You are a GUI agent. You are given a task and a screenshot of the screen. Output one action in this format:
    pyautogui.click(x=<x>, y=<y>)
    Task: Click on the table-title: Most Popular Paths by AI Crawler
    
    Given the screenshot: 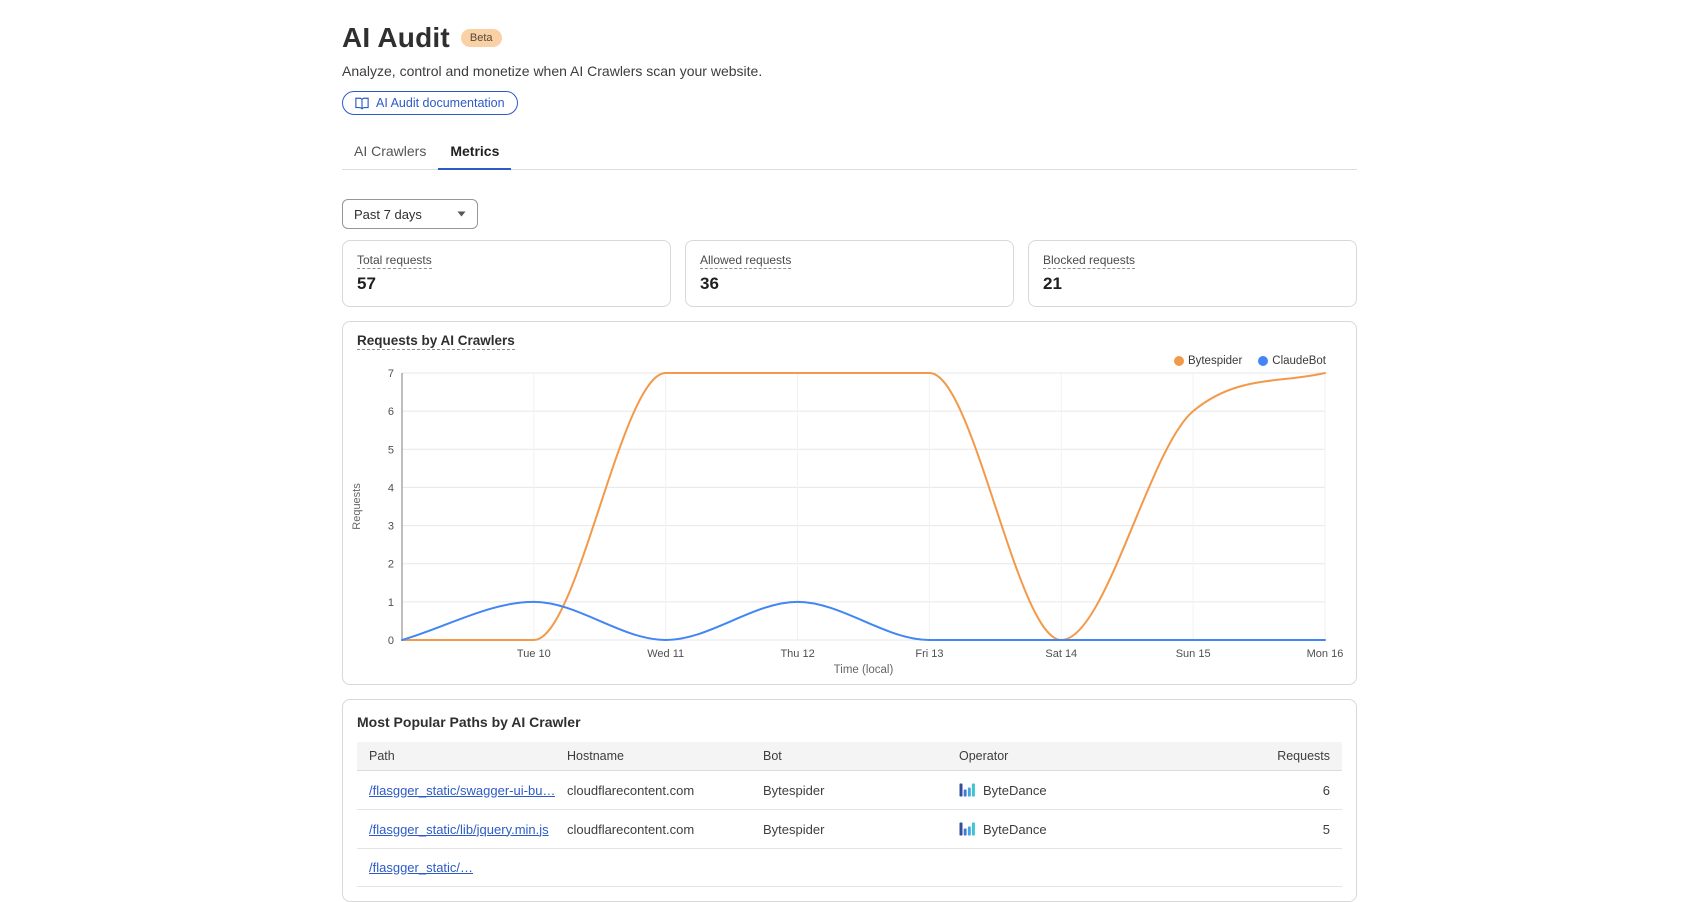 What is the action you would take?
    pyautogui.click(x=469, y=722)
    